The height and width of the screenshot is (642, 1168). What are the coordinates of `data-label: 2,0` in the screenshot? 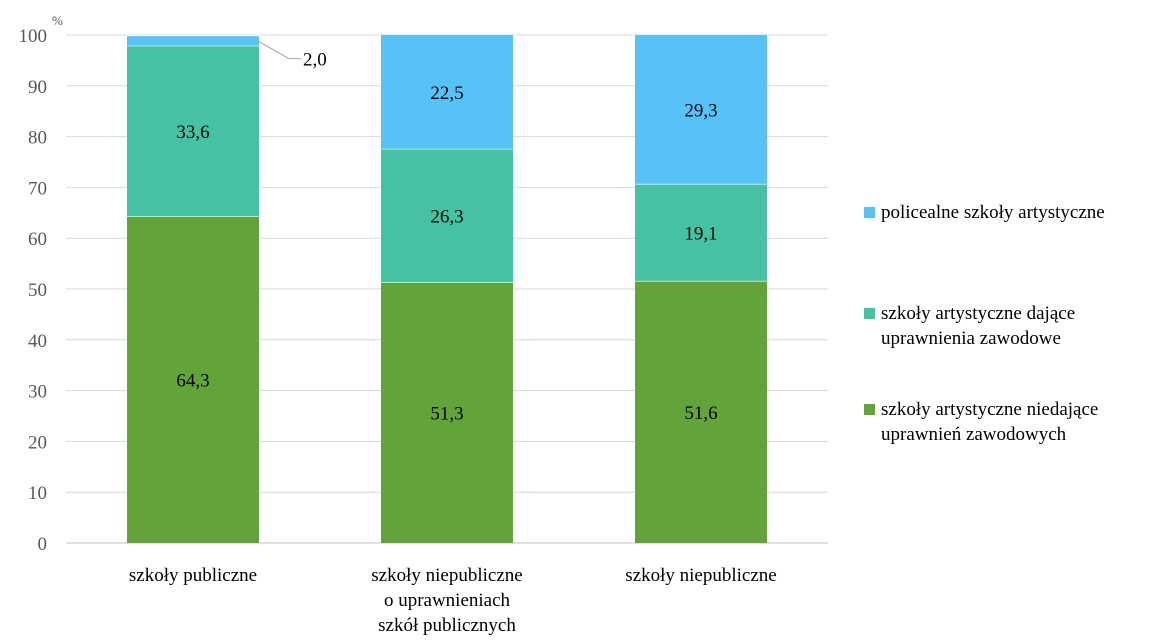 It's located at (315, 60).